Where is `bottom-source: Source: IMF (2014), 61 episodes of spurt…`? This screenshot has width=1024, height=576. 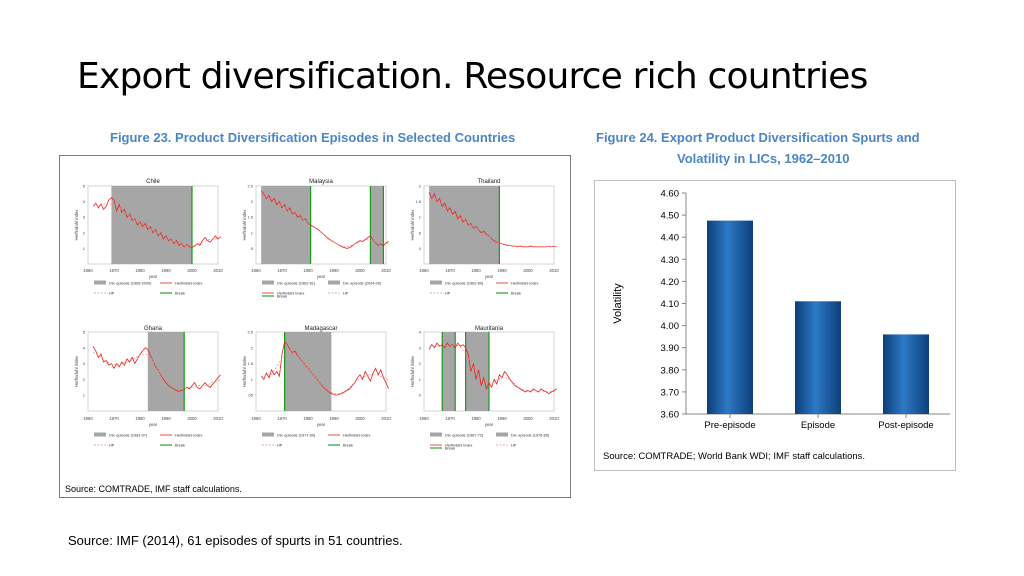
bottom-source: Source: IMF (2014), 61 episodes of spurt… is located at coordinates (235, 540).